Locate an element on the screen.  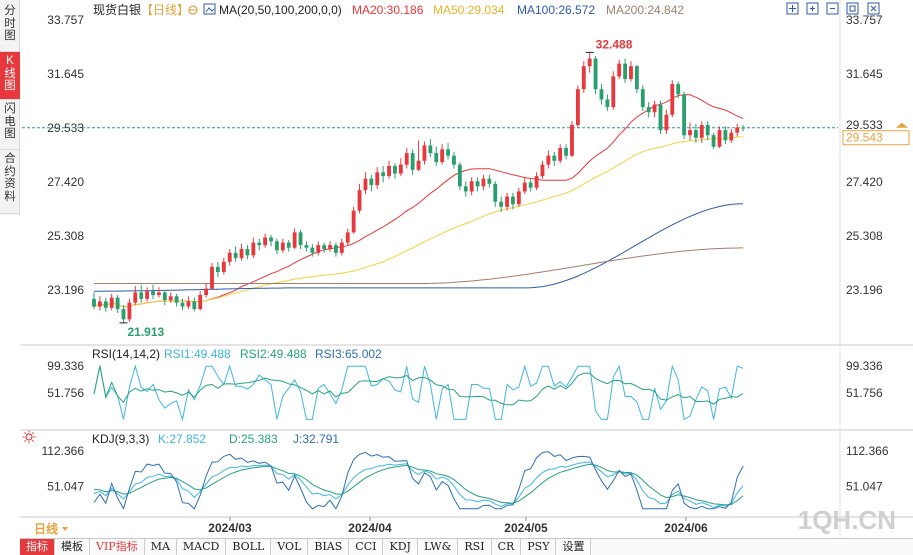
left-price-tick: 27.420 is located at coordinates (65, 182).